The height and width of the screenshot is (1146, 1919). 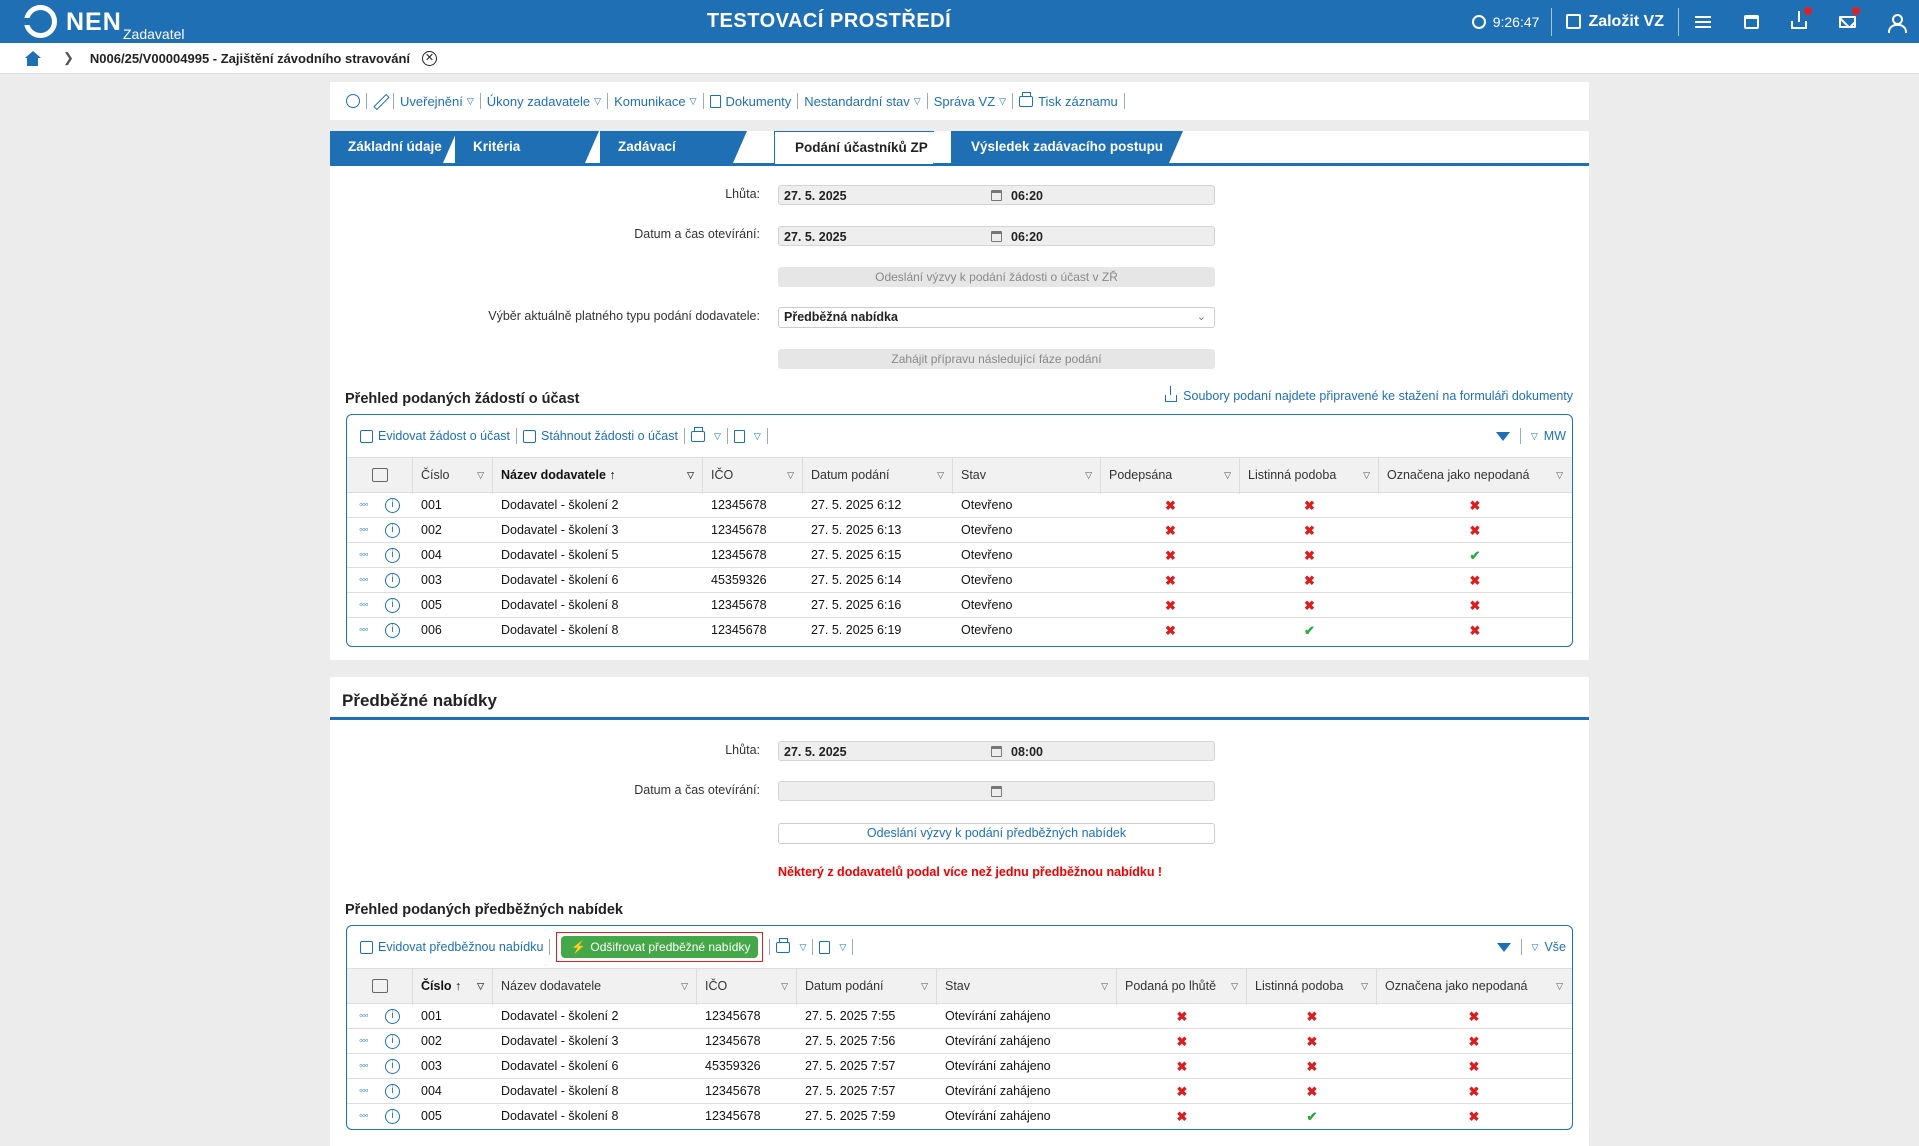 I want to click on menu-sprava-vz: Správa VZ ▽, so click(x=970, y=101).